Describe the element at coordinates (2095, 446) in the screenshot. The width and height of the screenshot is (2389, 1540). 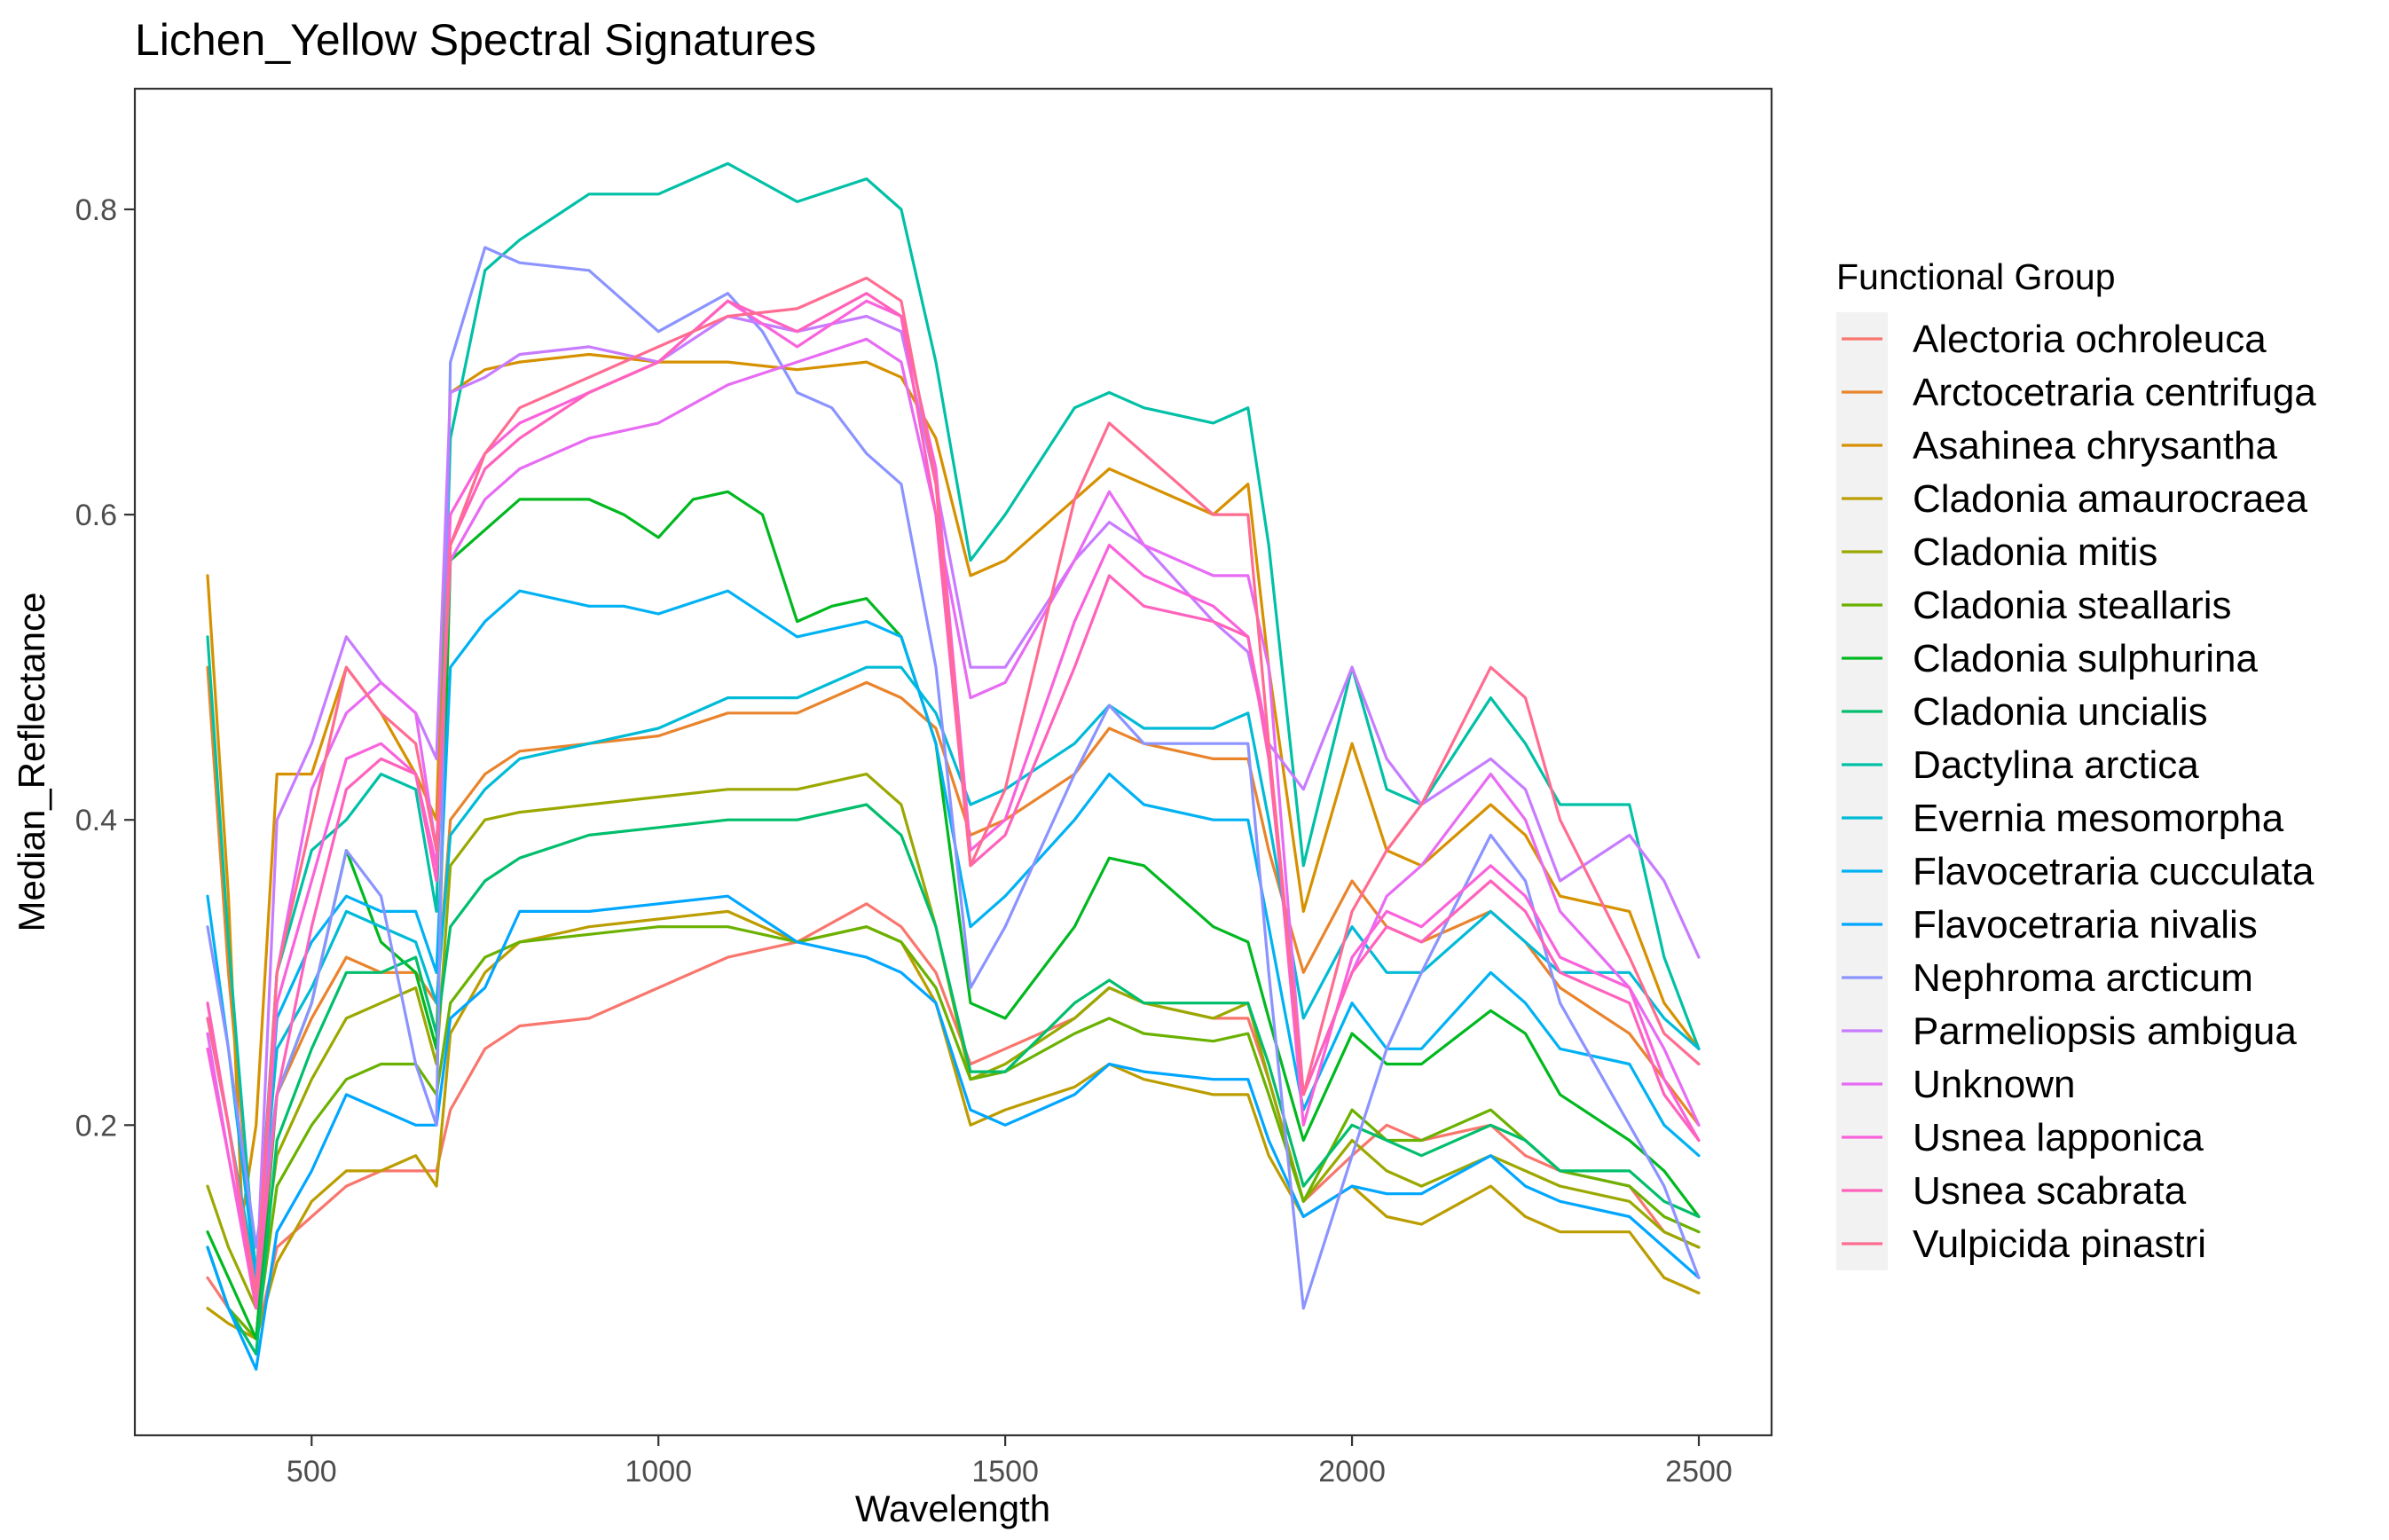
I see `legend-label: Asahinea chrysantha` at that location.